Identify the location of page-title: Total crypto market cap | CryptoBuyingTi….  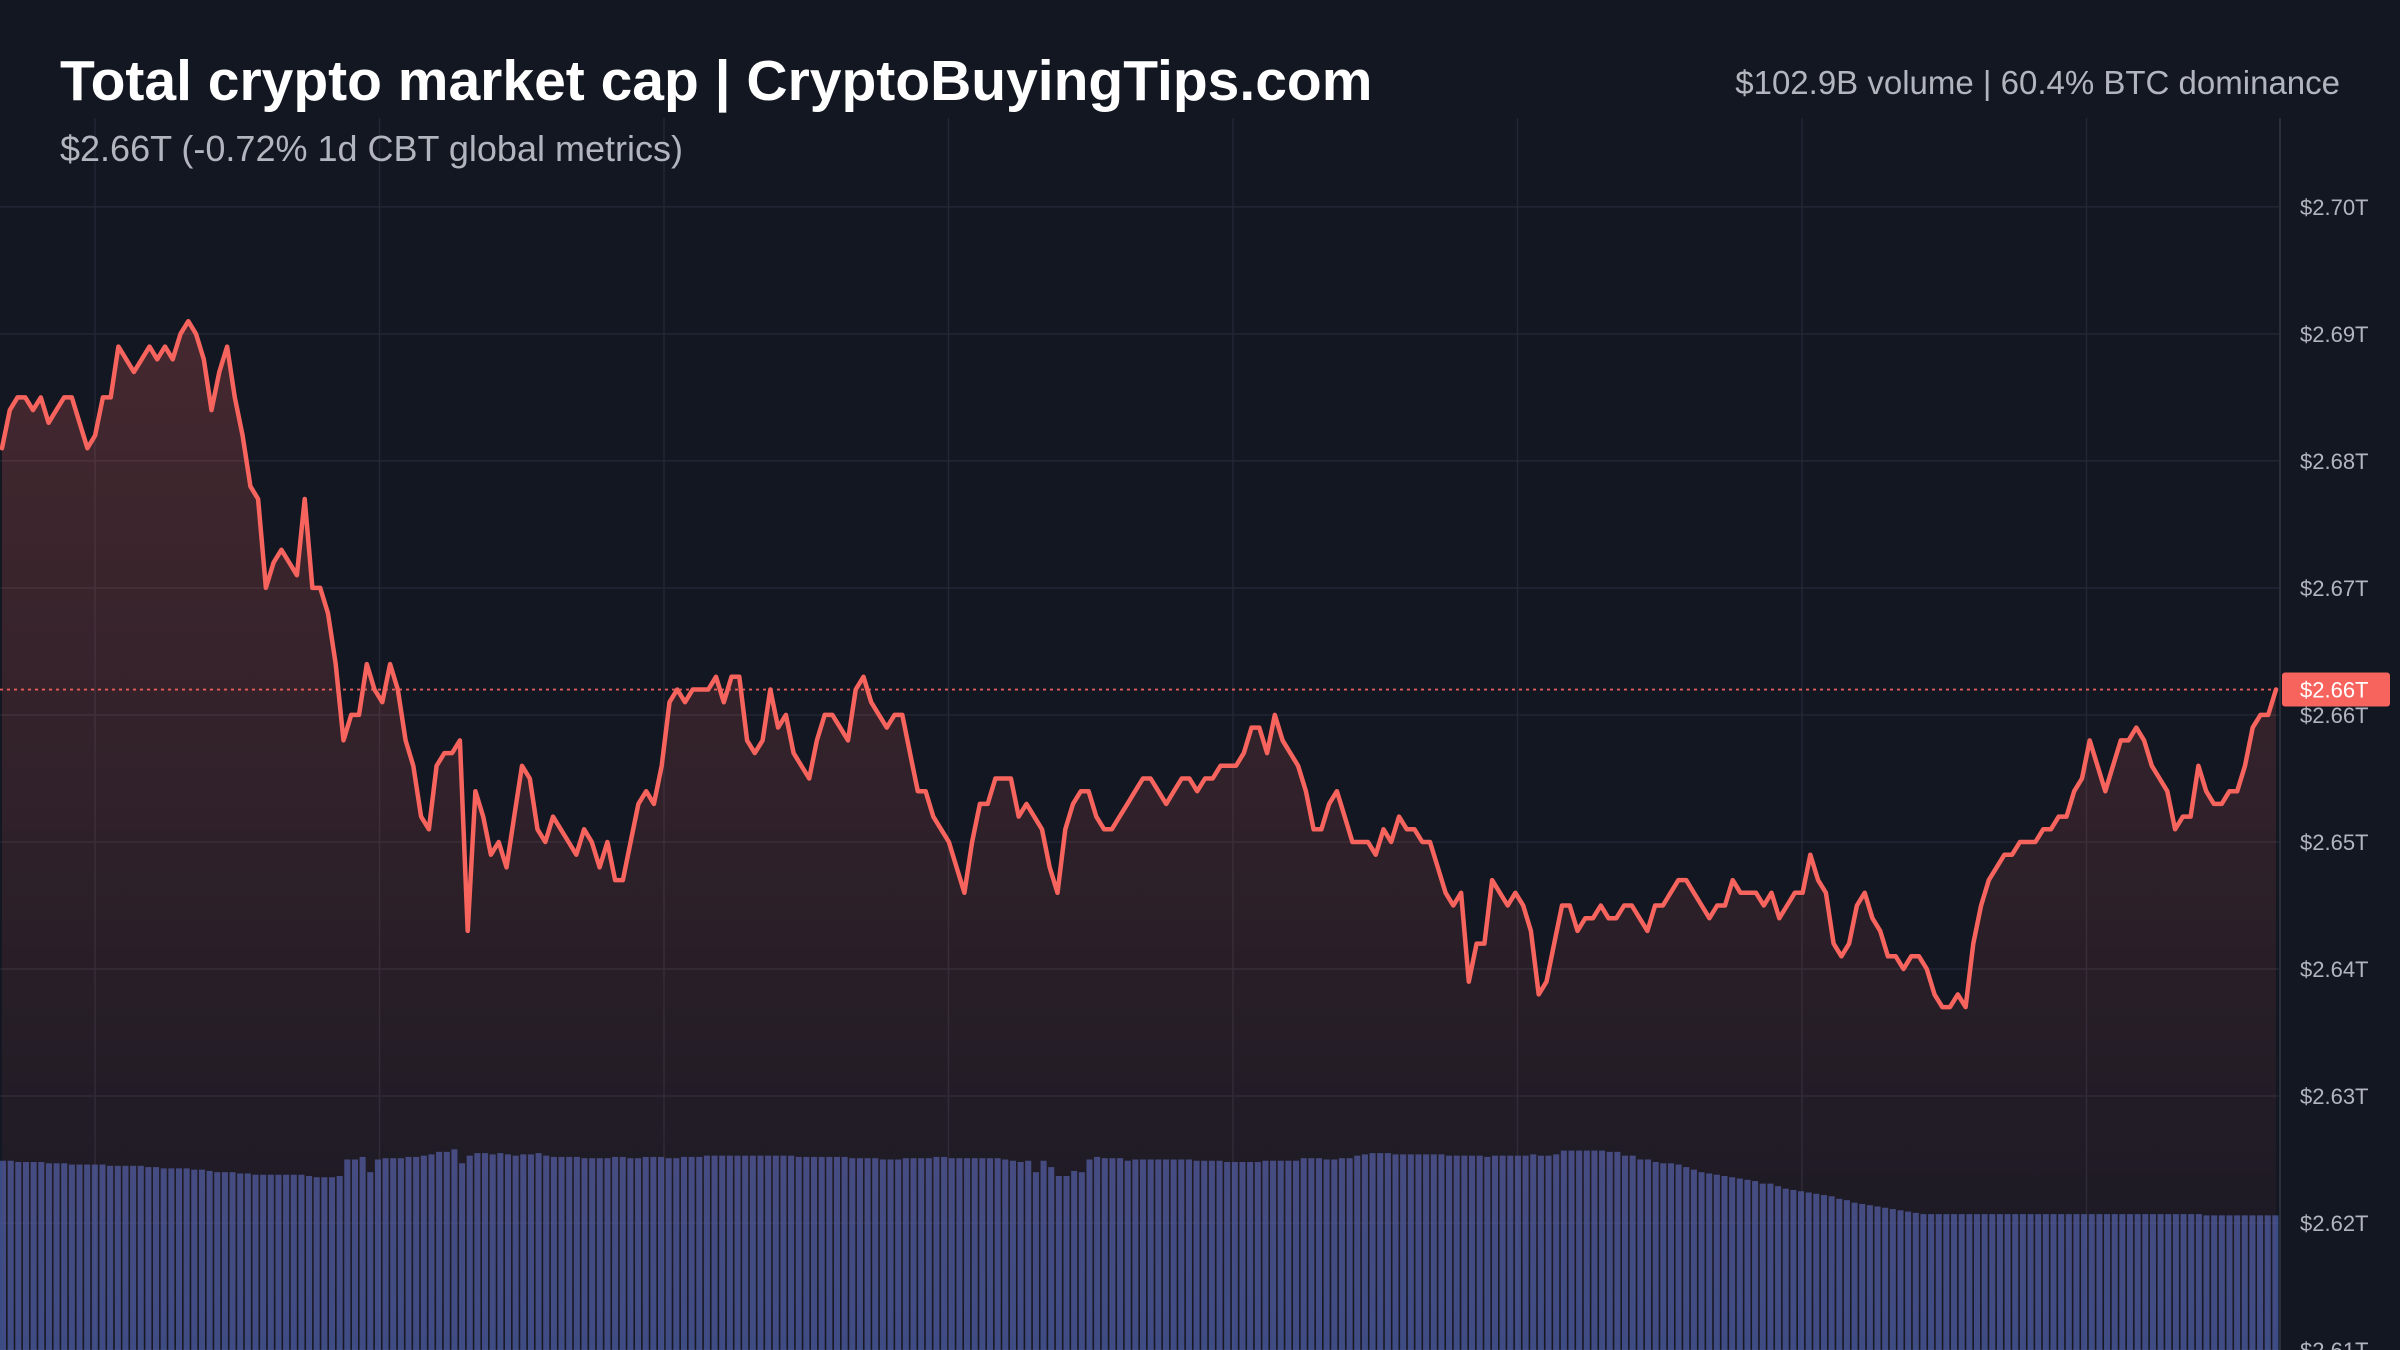
(716, 81).